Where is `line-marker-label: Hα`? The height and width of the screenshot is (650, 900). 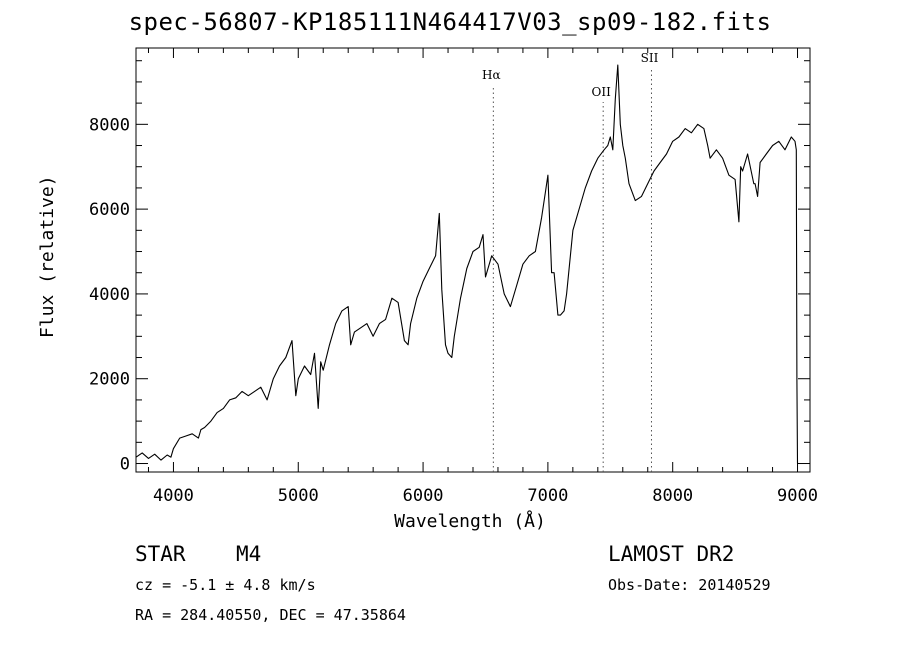
line-marker-label: Hα is located at coordinates (491, 75).